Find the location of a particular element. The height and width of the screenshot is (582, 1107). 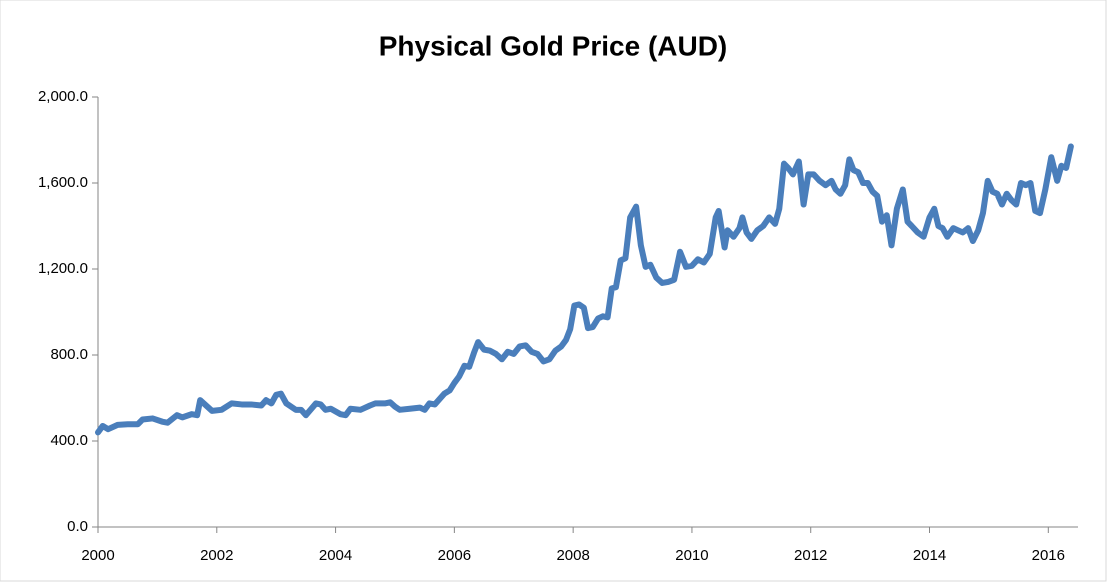

y-tick-label: 1,600.0 is located at coordinates (63, 182).